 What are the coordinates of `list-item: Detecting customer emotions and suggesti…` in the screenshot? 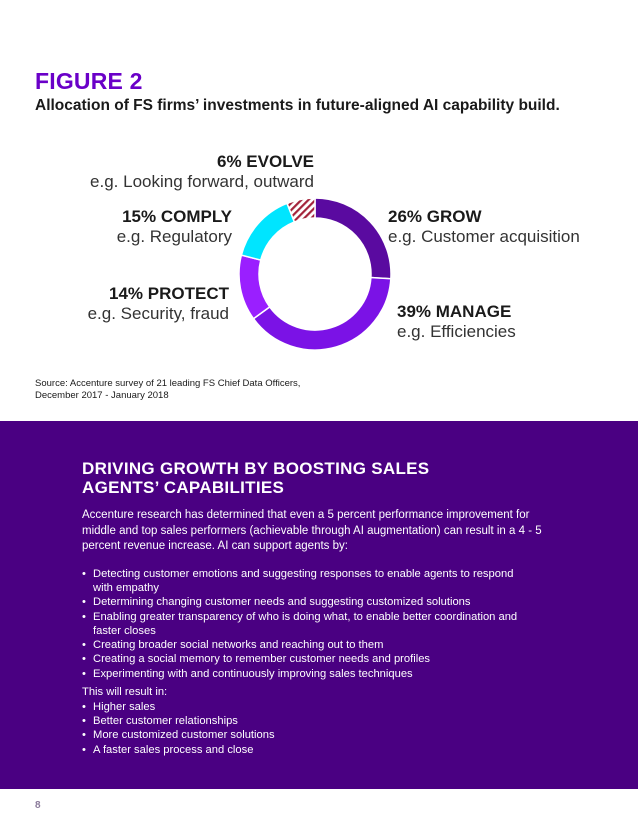 It's located at (307, 581).